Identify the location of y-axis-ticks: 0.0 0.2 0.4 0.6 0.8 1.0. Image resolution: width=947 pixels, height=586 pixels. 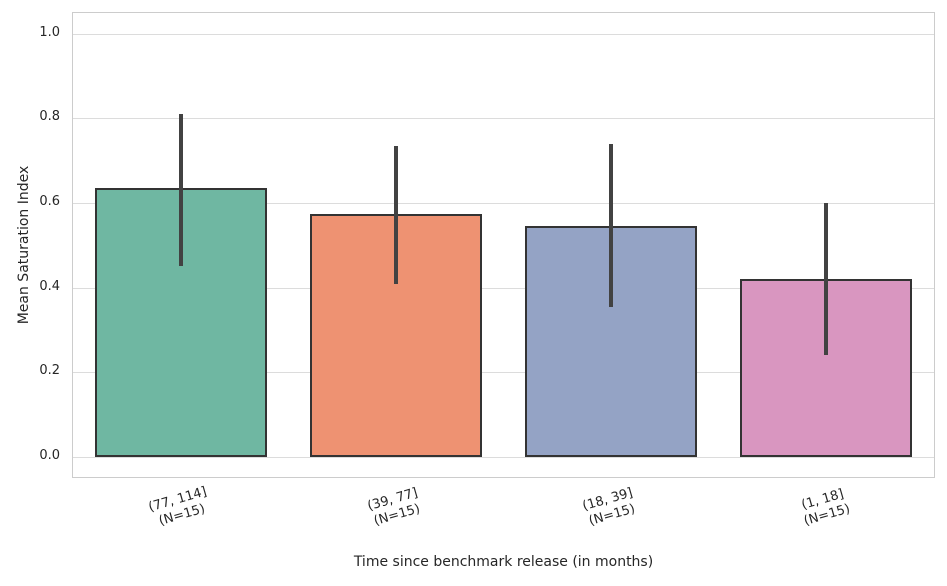
(31, 293).